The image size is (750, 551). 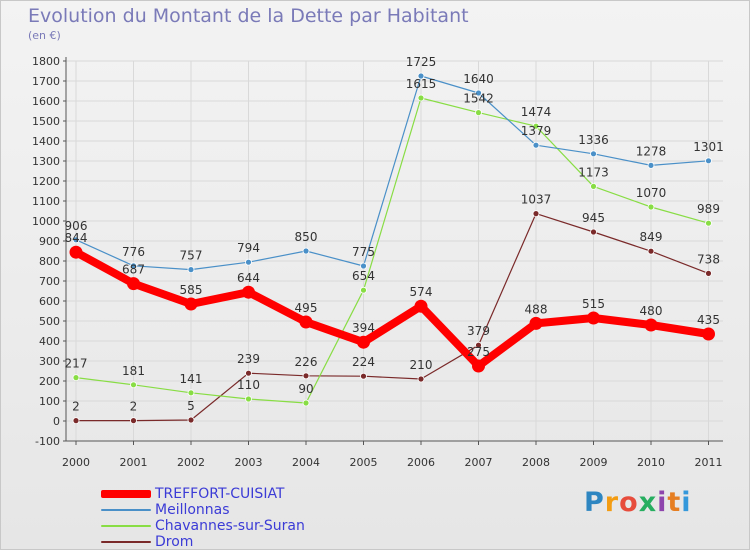 What do you see at coordinates (49, 401) in the screenshot?
I see `y-tick-label: 100` at bounding box center [49, 401].